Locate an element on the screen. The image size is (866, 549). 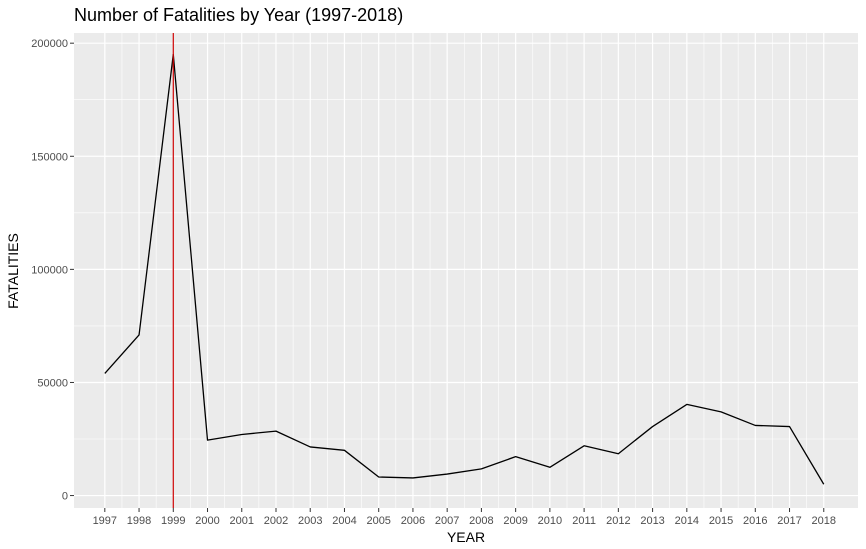
x-tick-label: 2014 is located at coordinates (687, 521).